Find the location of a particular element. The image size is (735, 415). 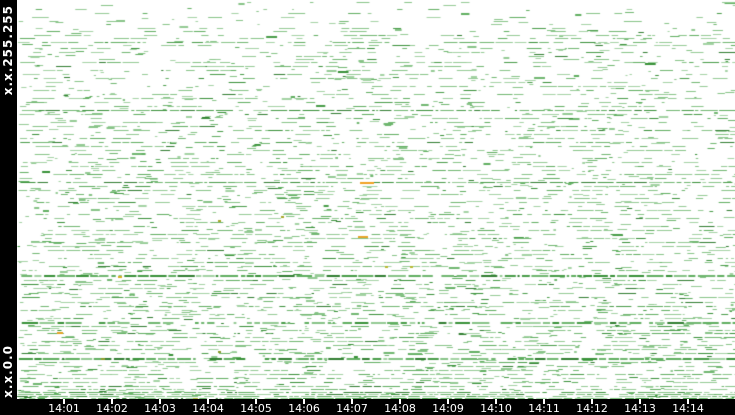

x-tick-label: 14:13 is located at coordinates (640, 408).